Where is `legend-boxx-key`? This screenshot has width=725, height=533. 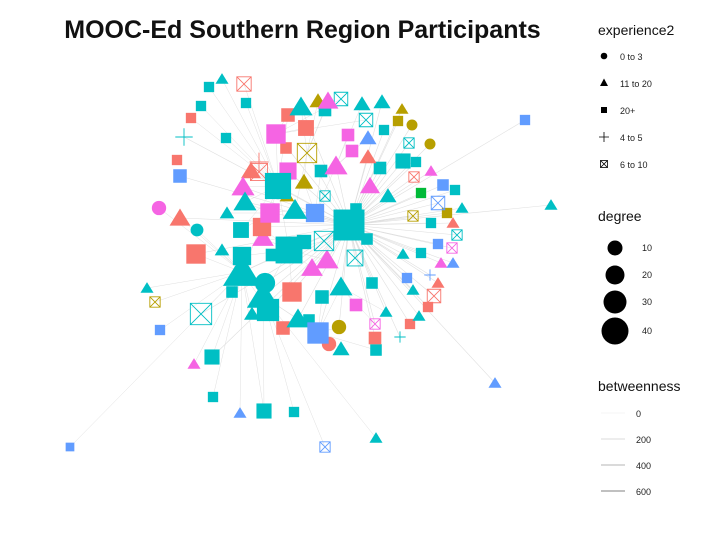
legend-boxx-key is located at coordinates (604, 164).